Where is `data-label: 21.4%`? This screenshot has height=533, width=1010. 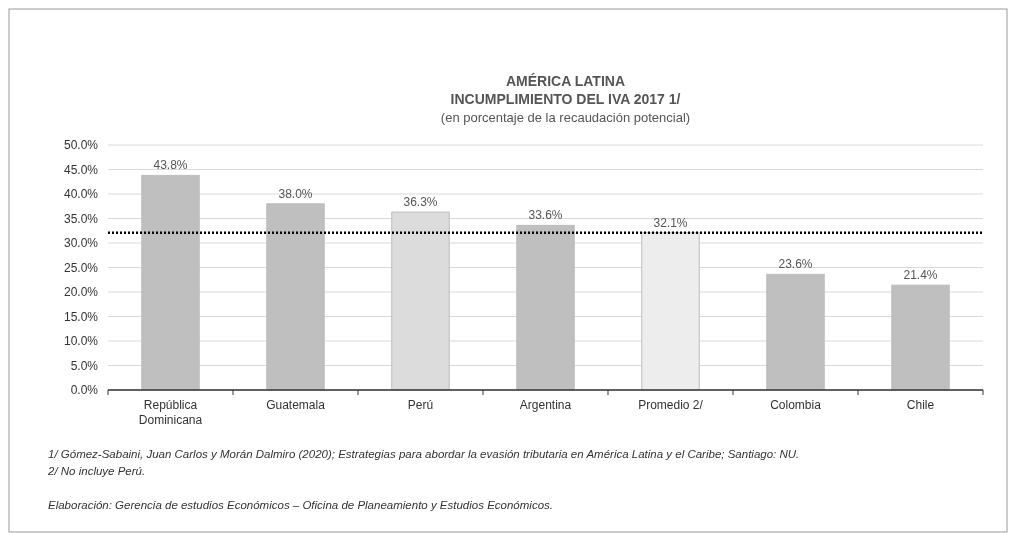
data-label: 21.4% is located at coordinates (920, 275).